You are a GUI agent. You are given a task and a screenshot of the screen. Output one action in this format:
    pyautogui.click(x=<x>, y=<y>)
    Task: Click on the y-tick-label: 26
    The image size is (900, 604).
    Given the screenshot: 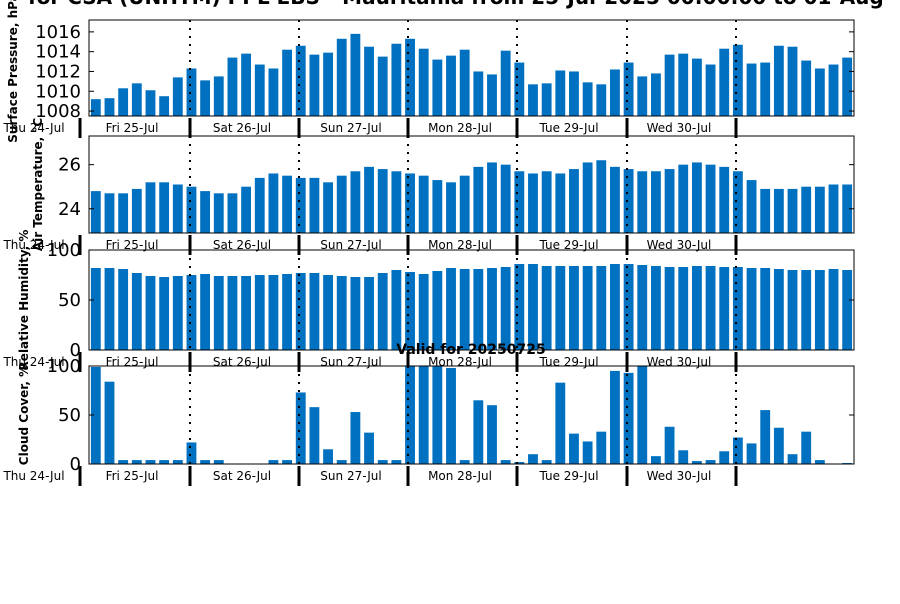 What is the action you would take?
    pyautogui.click(x=69, y=165)
    